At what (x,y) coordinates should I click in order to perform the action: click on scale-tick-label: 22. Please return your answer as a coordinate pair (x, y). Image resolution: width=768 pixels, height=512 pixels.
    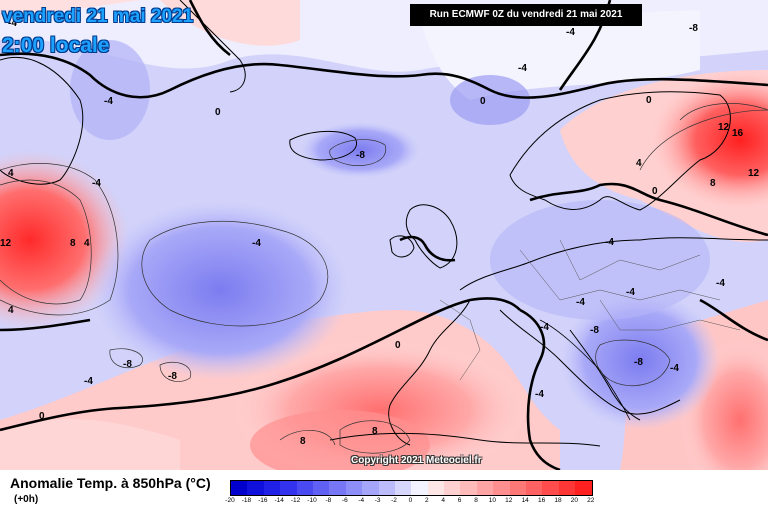
    Looking at the image, I should click on (591, 500).